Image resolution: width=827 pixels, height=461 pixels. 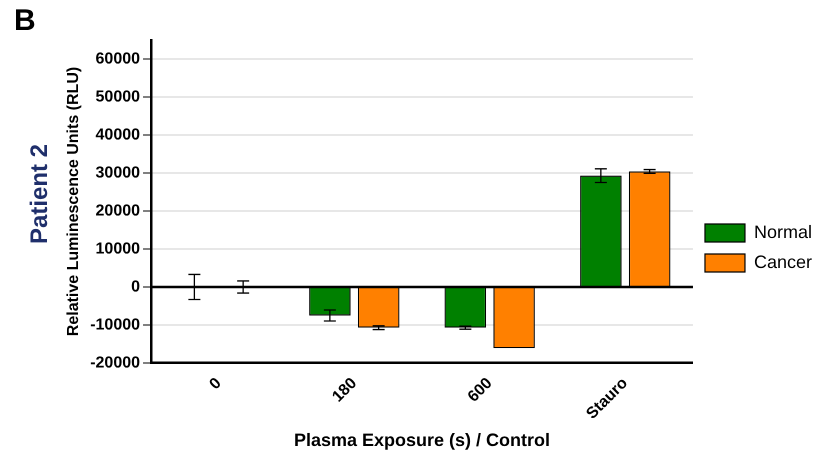 What do you see at coordinates (344, 390) in the screenshot?
I see `x-tick-label: 180` at bounding box center [344, 390].